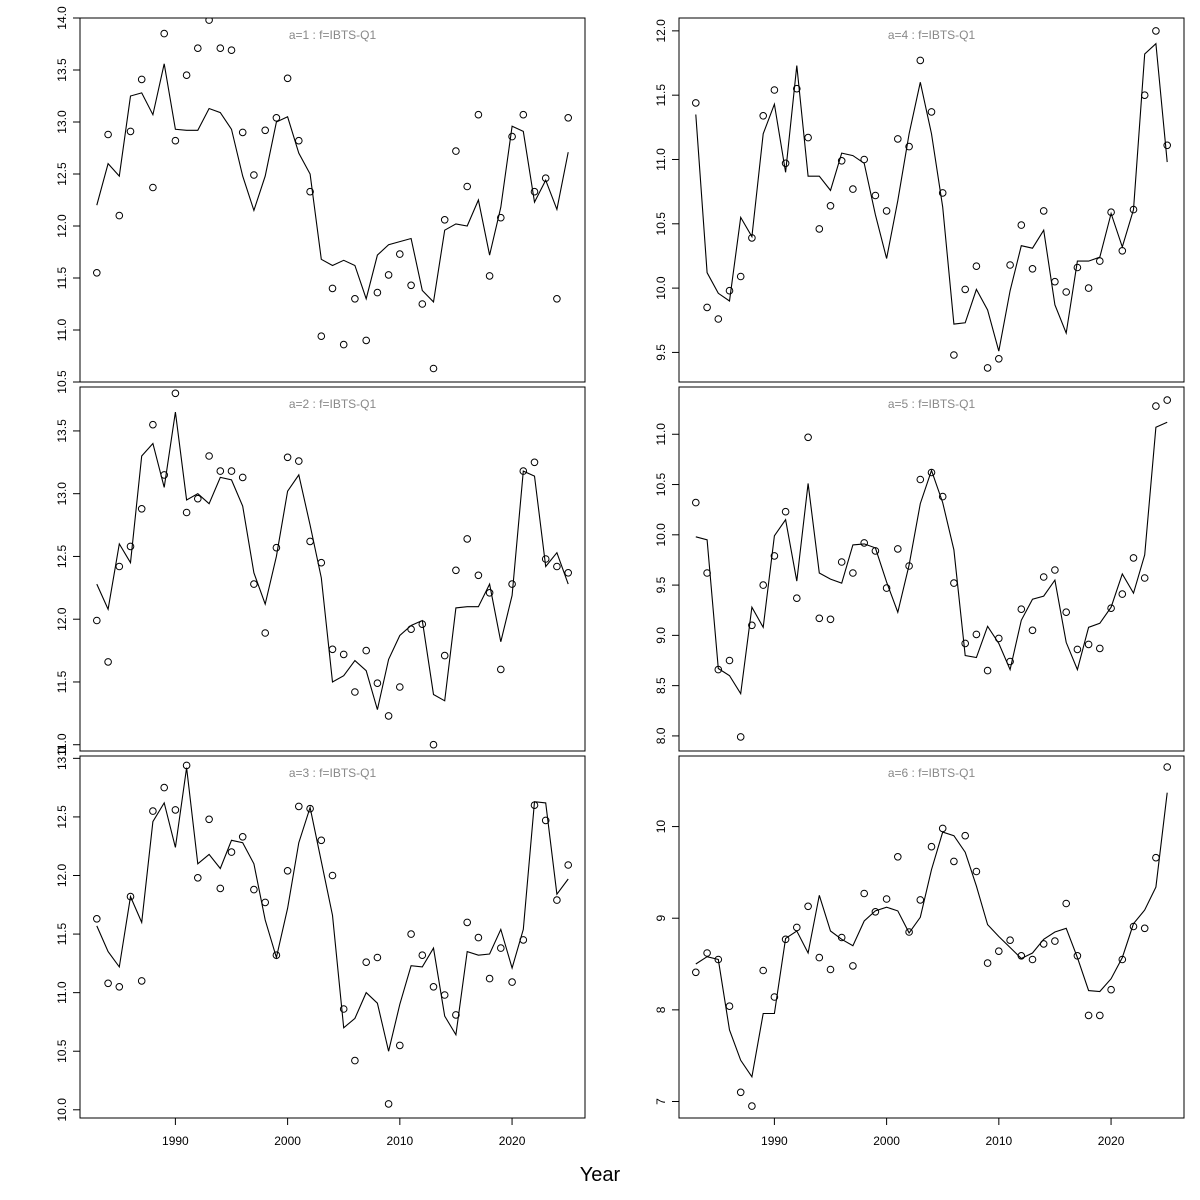 This screenshot has height=1200, width=1200. Describe the element at coordinates (661, 1101) in the screenshot. I see `y-tick-label: 7` at that location.